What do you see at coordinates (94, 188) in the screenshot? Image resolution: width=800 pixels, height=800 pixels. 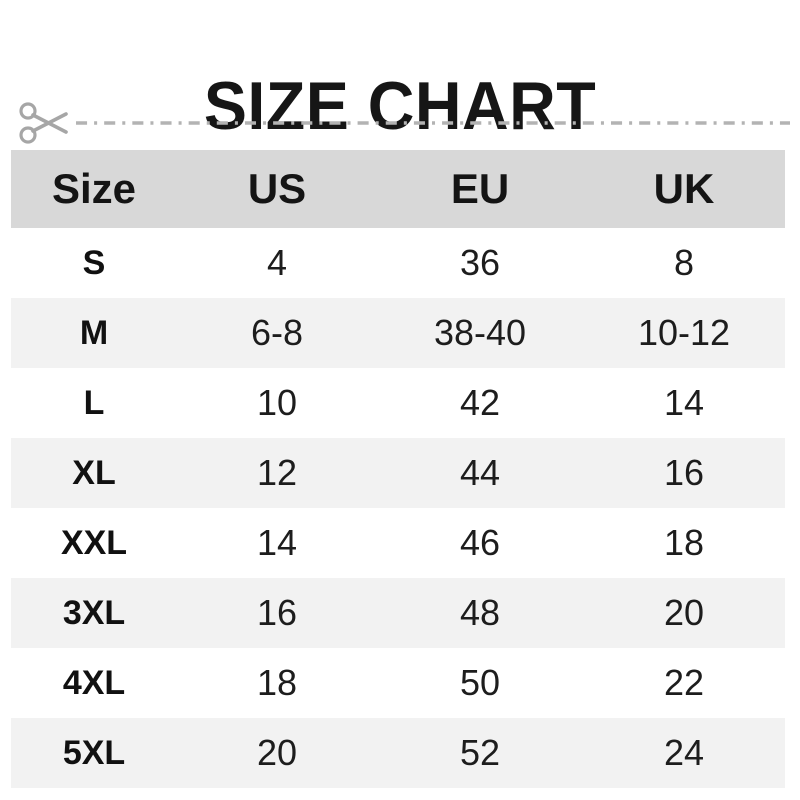 I see `header-size: Size` at bounding box center [94, 188].